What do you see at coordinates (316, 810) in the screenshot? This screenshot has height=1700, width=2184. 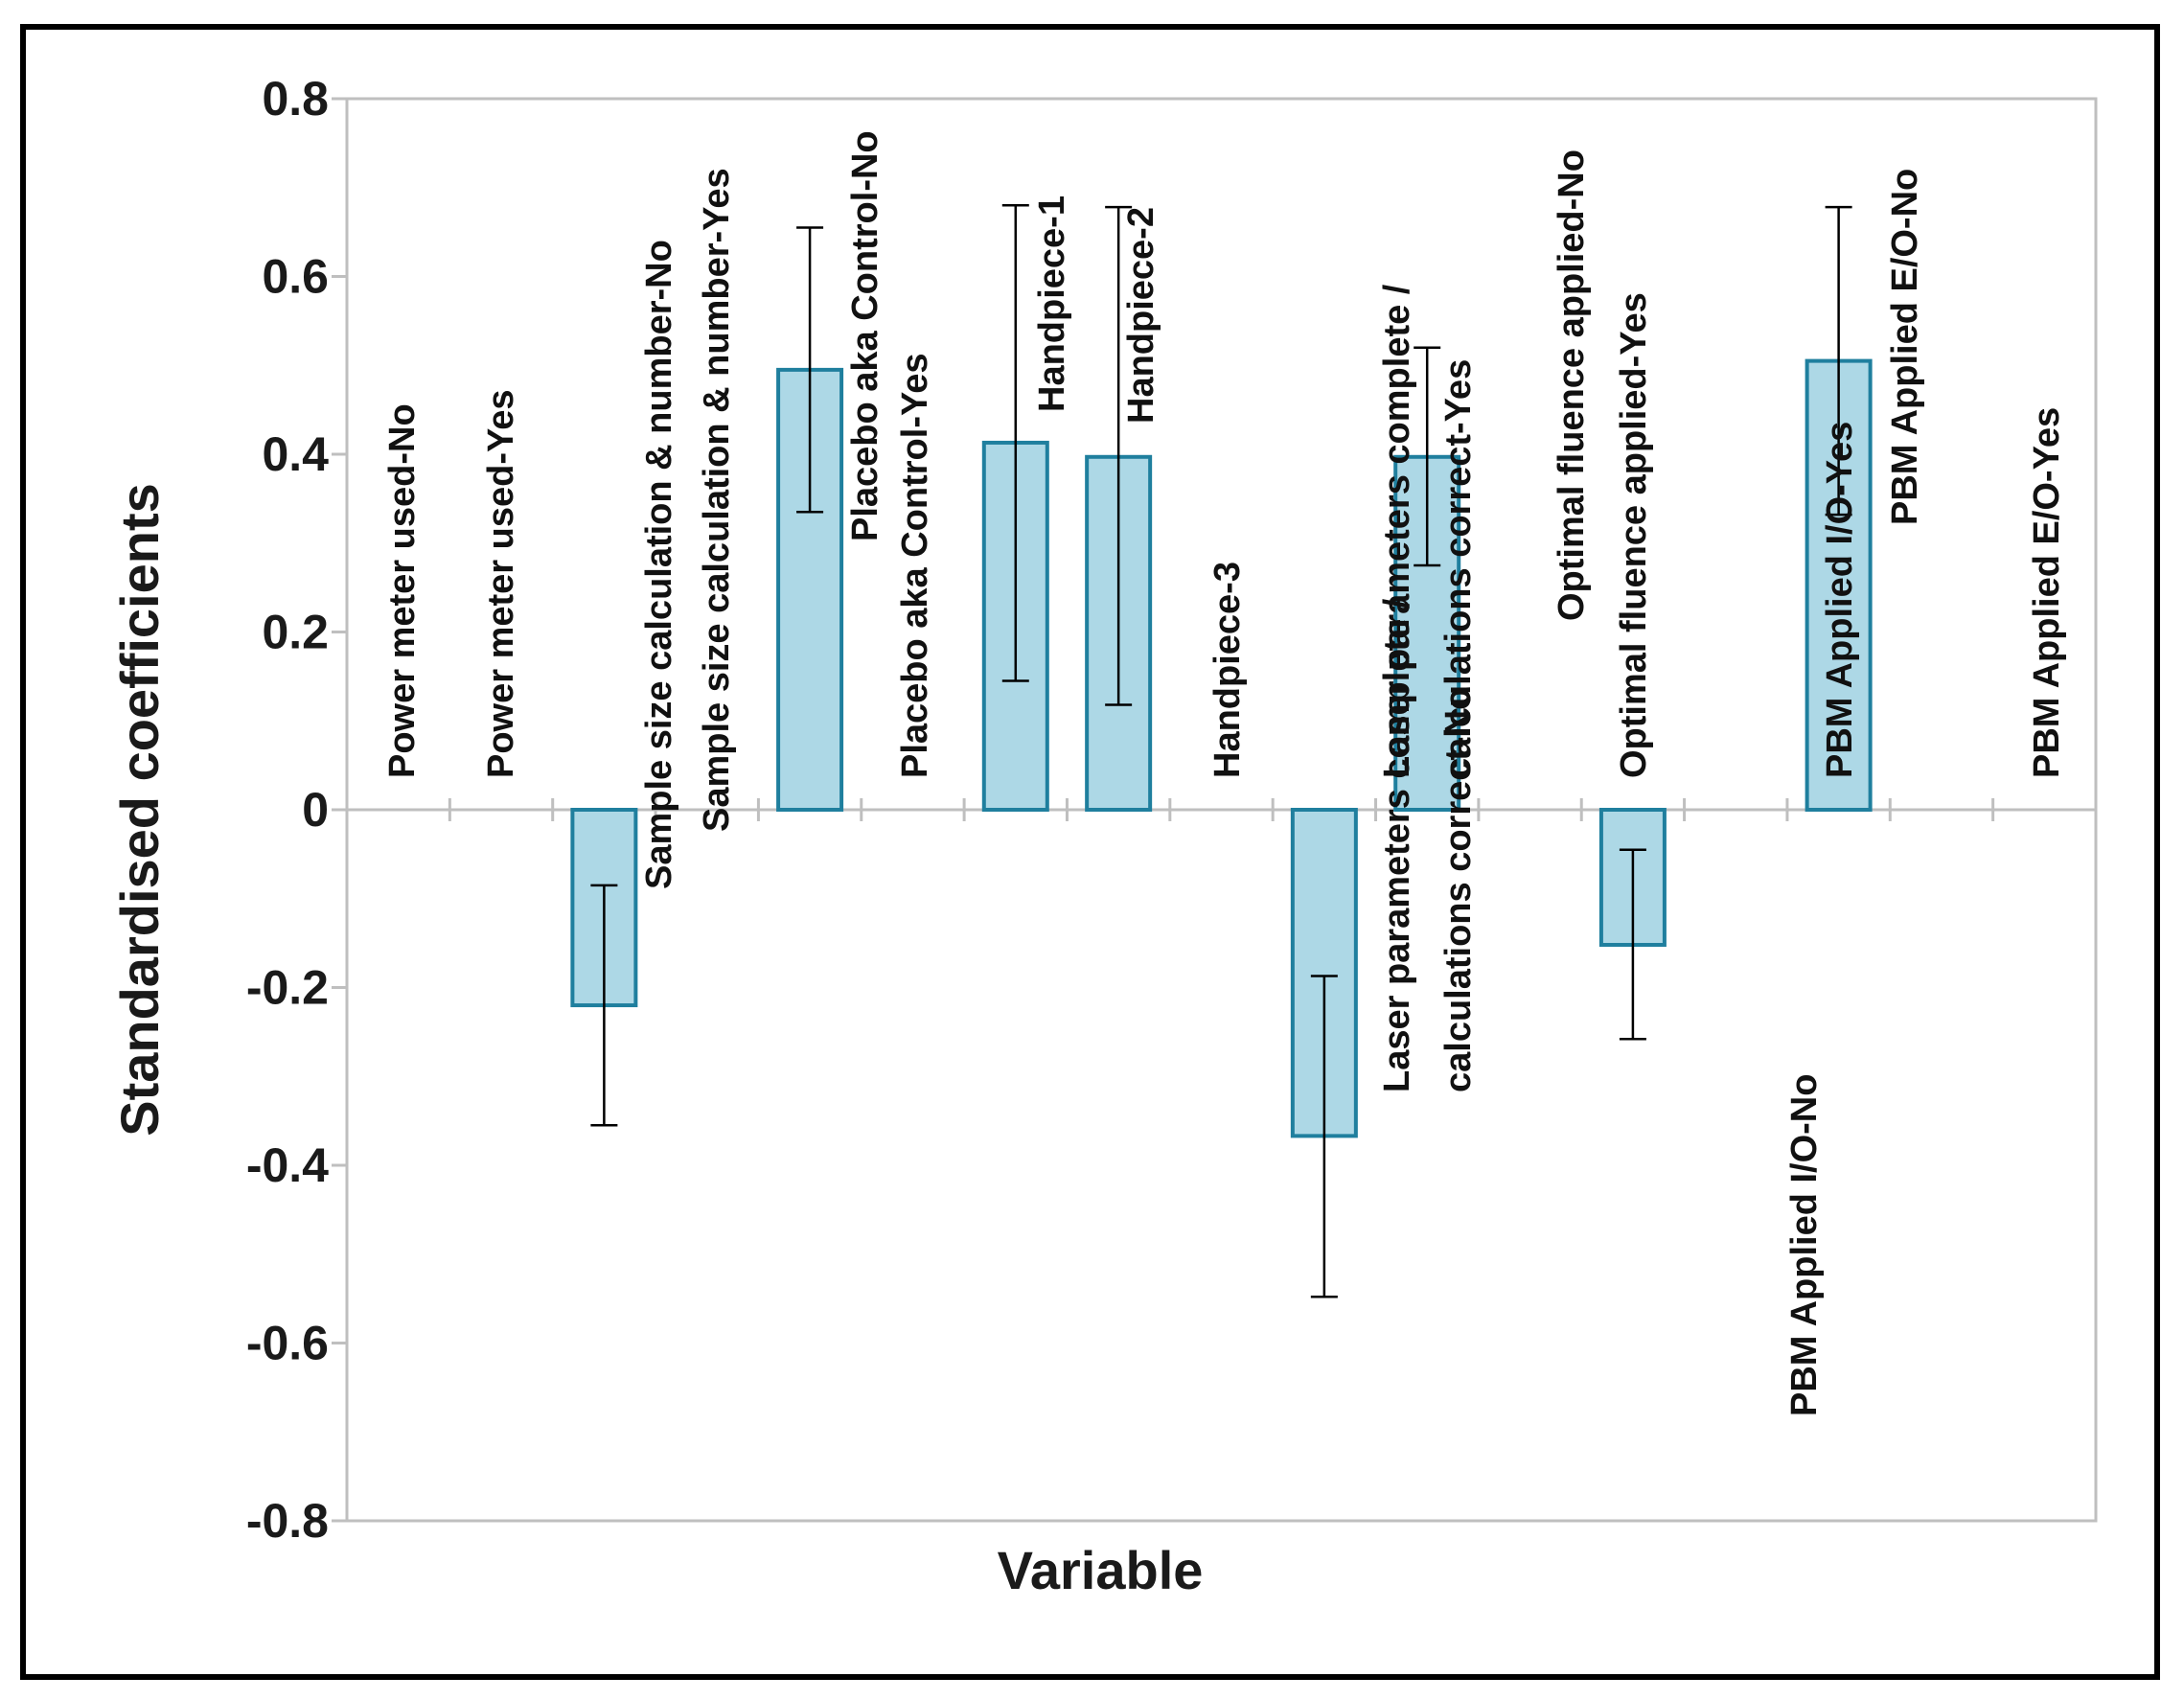 I see `y-tick-label: 0` at bounding box center [316, 810].